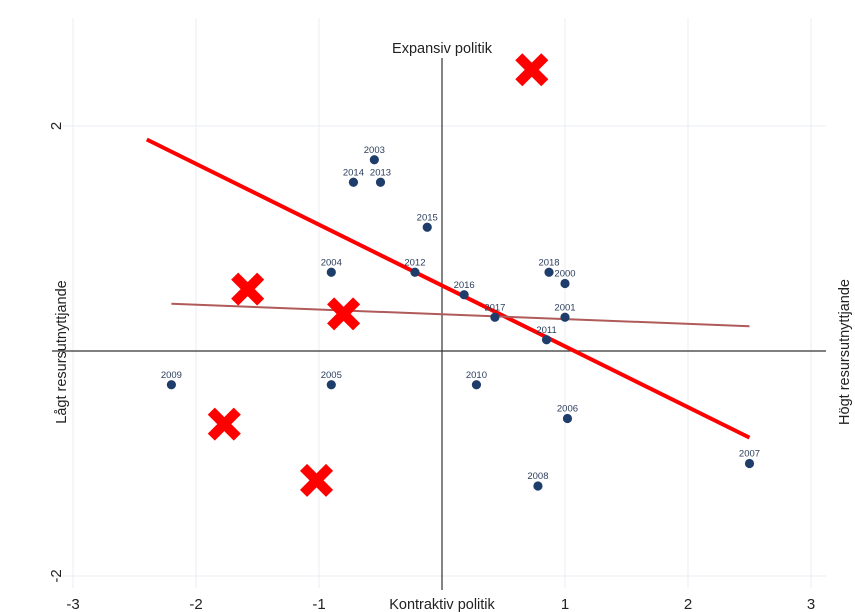 This screenshot has height=612, width=855. I want to click on x-tick-label: -2, so click(195, 604).